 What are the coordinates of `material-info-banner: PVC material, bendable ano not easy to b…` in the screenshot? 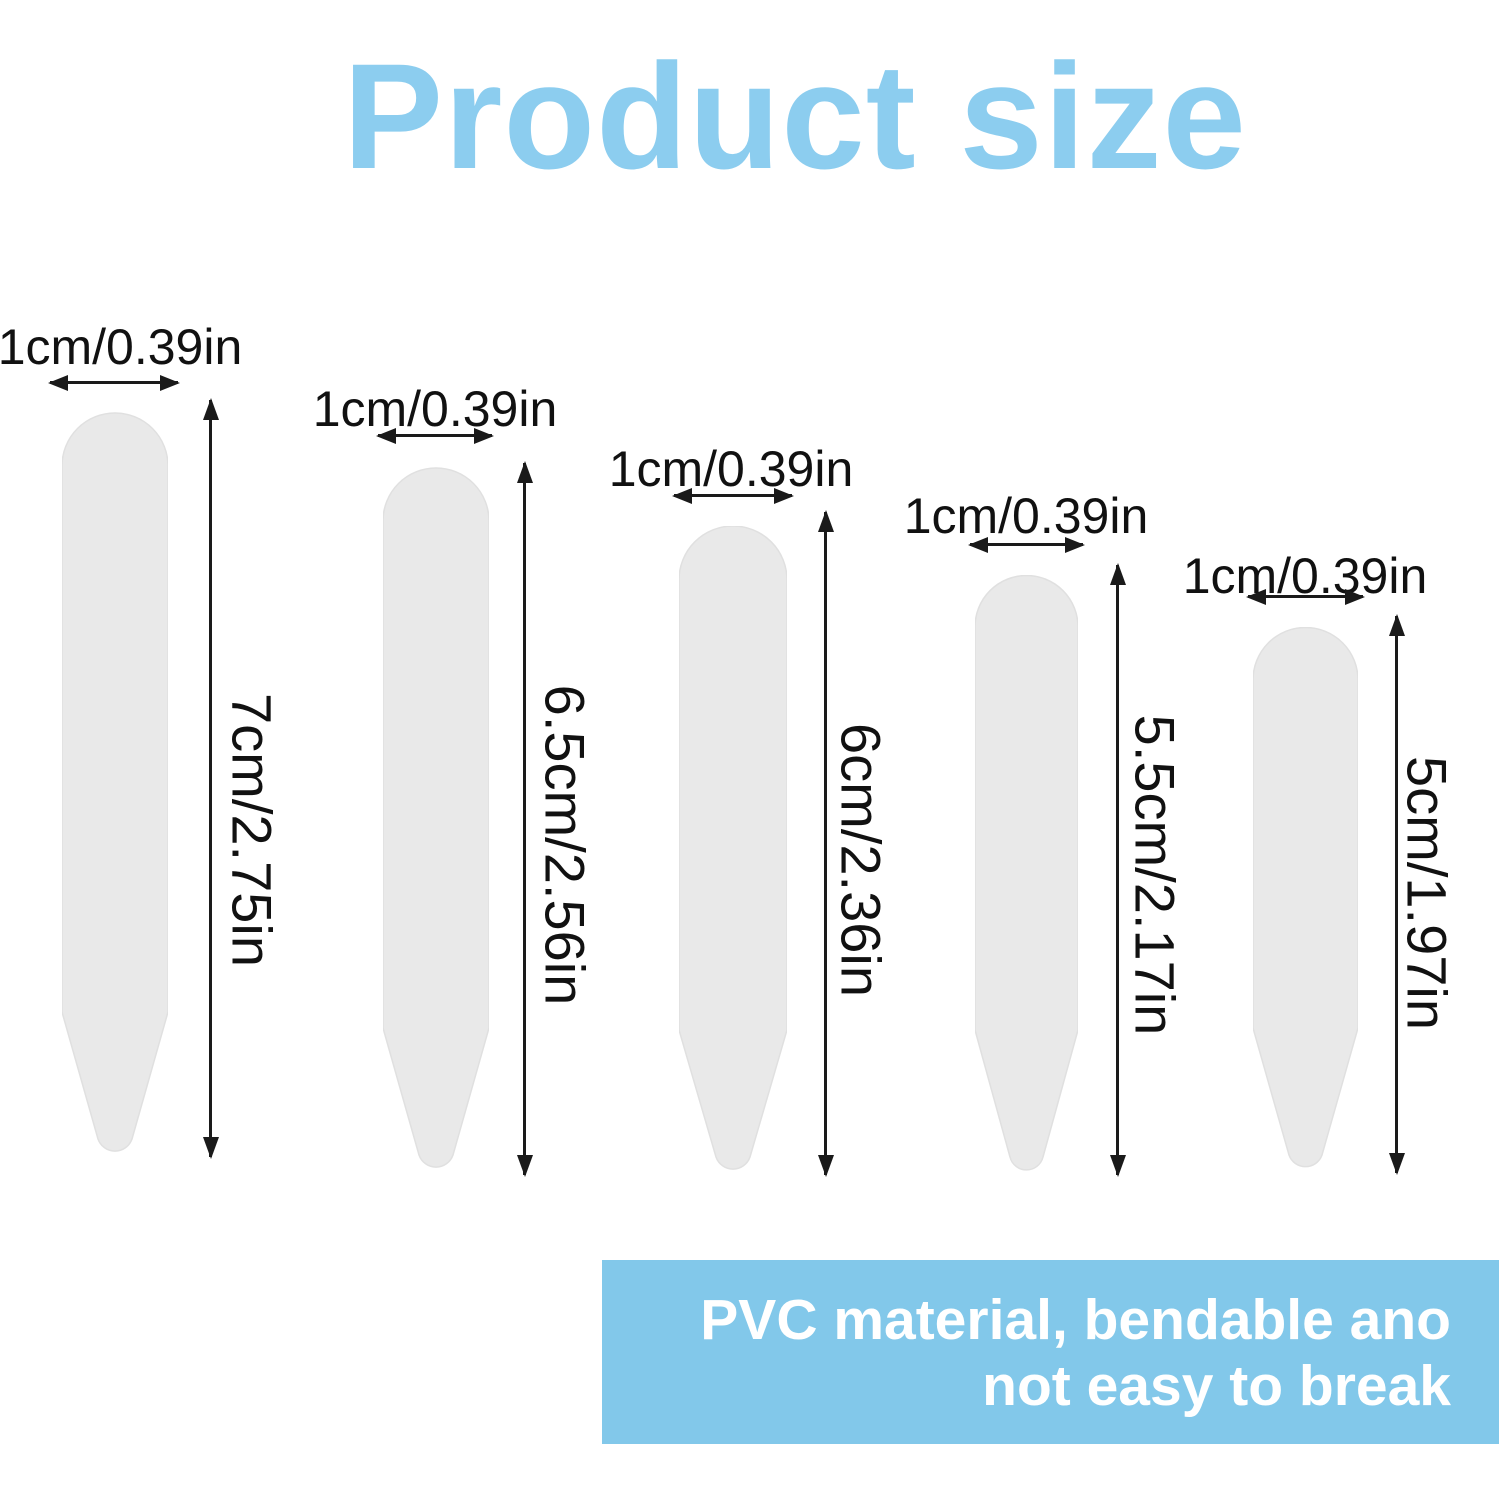 It's located at (1050, 1352).